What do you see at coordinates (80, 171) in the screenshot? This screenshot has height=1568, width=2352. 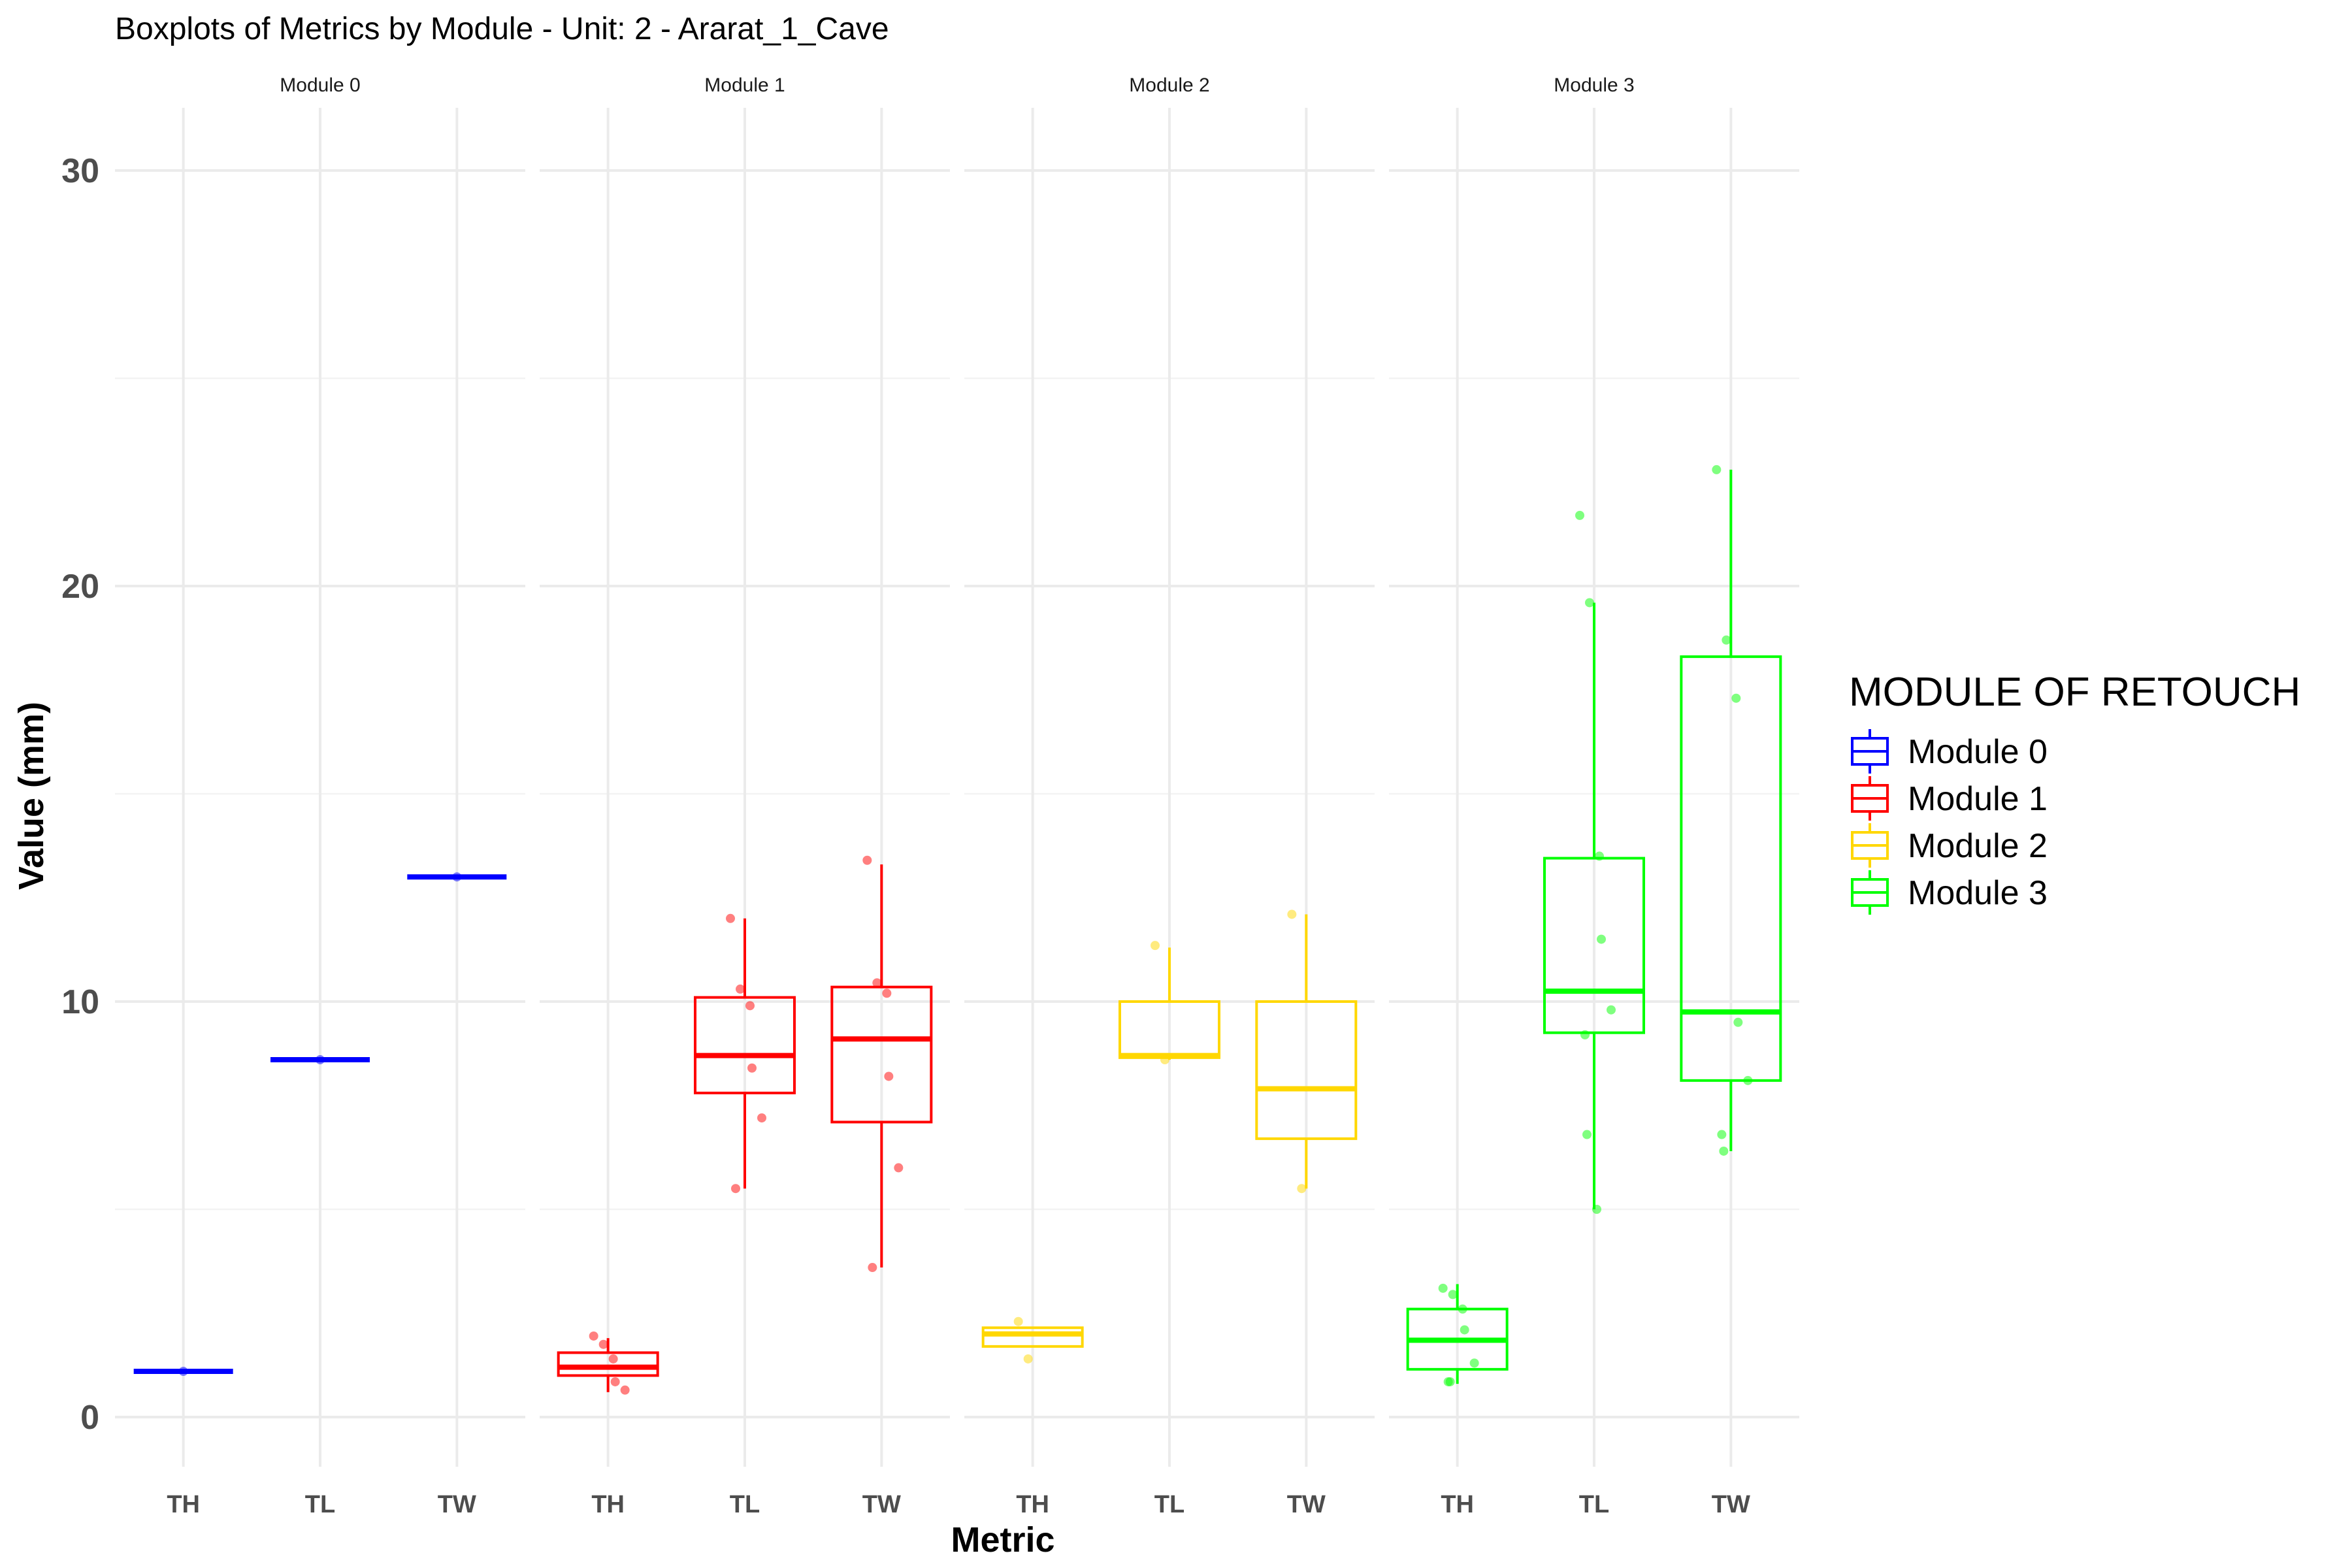 I see `y-tick-label: 30` at bounding box center [80, 171].